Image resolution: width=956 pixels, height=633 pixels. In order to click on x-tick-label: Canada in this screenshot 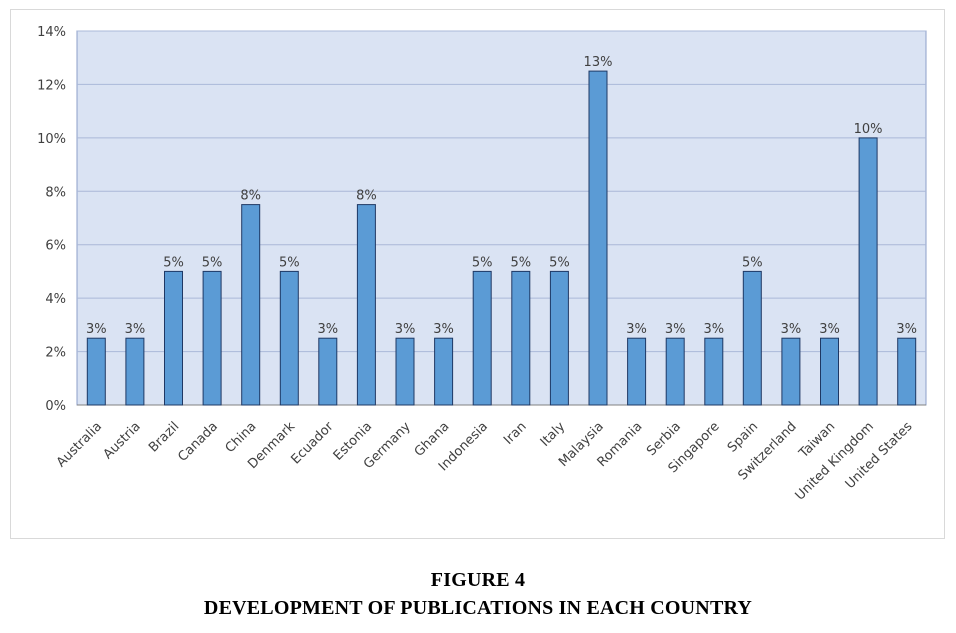, I will do `click(198, 442)`.